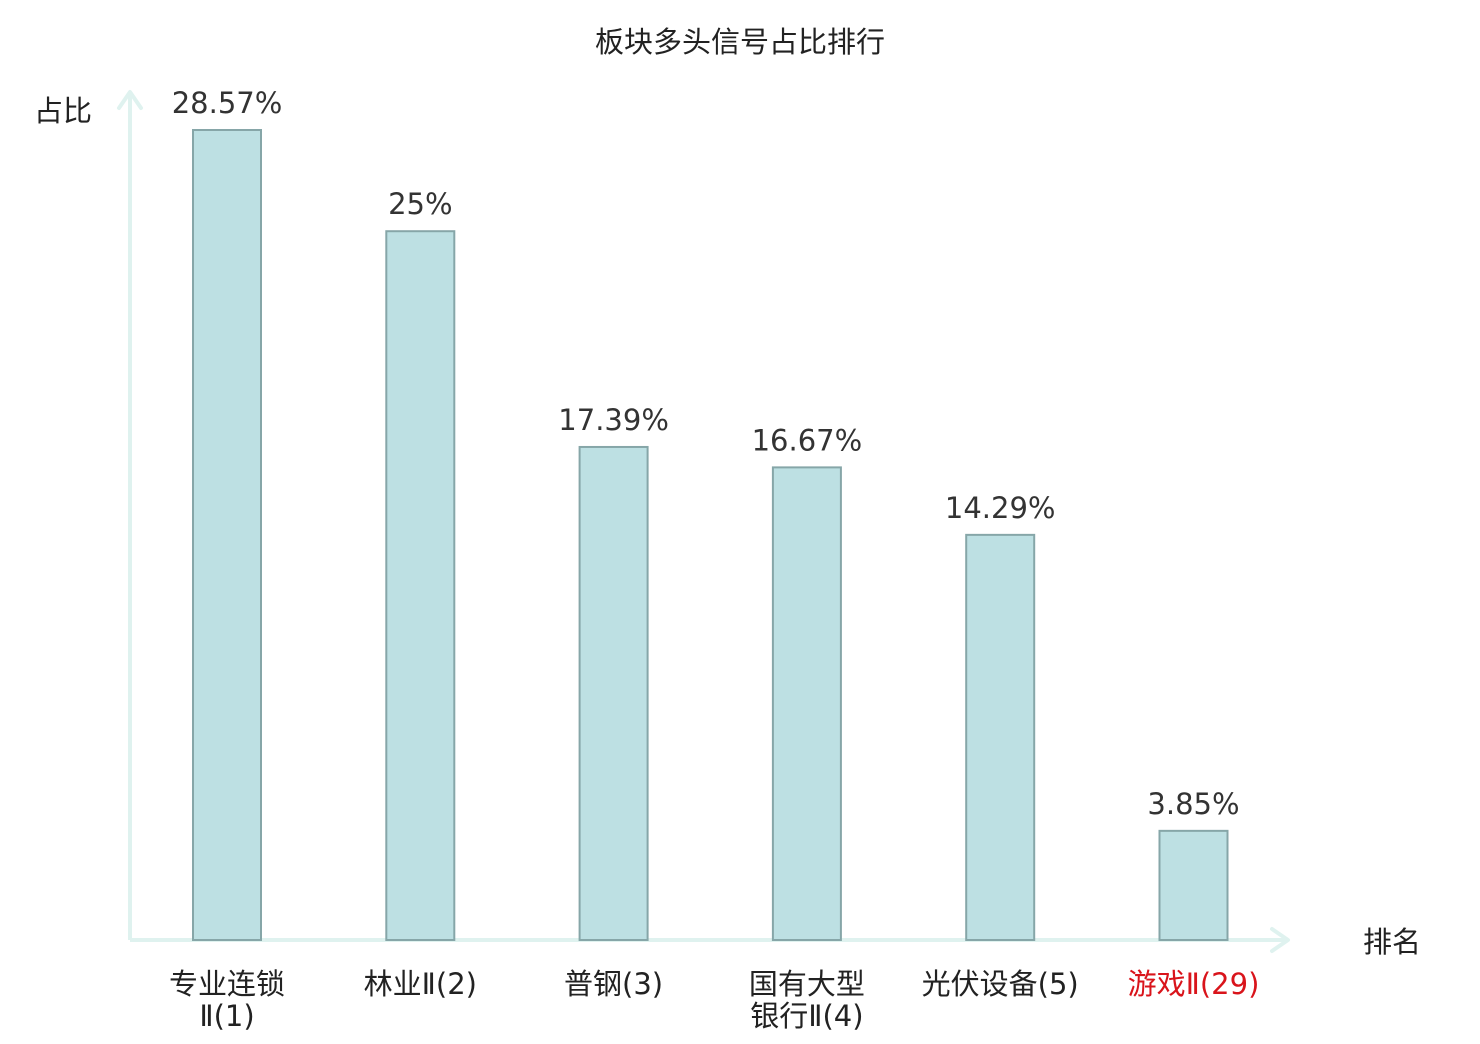 The image size is (1480, 1044). What do you see at coordinates (420, 204) in the screenshot?
I see `value-label-1: 25%` at bounding box center [420, 204].